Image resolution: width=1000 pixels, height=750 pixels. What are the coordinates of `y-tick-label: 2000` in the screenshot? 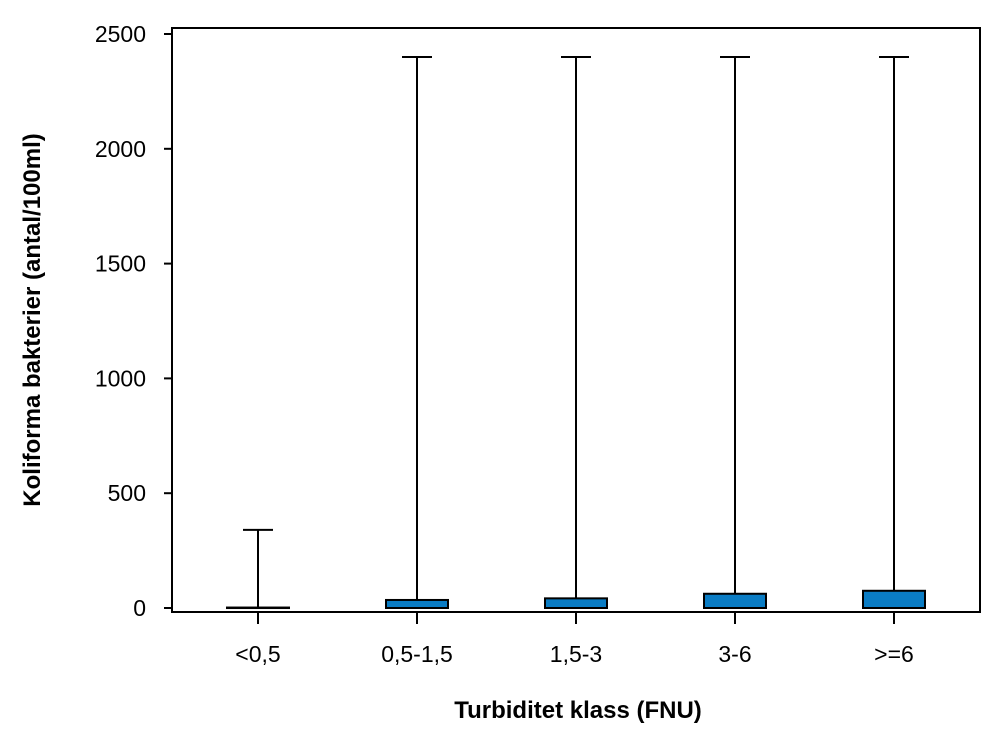 It's located at (120, 149).